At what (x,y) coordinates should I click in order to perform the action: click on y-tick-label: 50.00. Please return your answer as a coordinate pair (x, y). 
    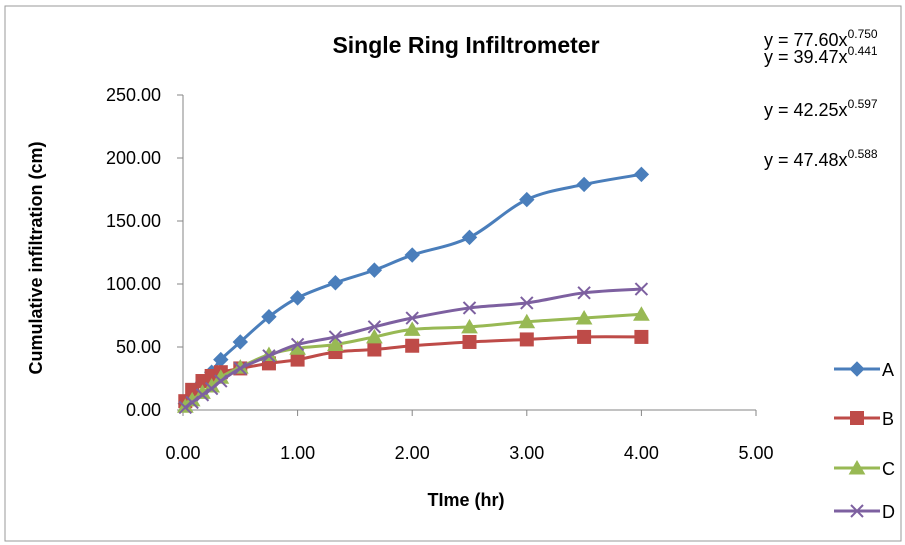
    Looking at the image, I should click on (138, 347).